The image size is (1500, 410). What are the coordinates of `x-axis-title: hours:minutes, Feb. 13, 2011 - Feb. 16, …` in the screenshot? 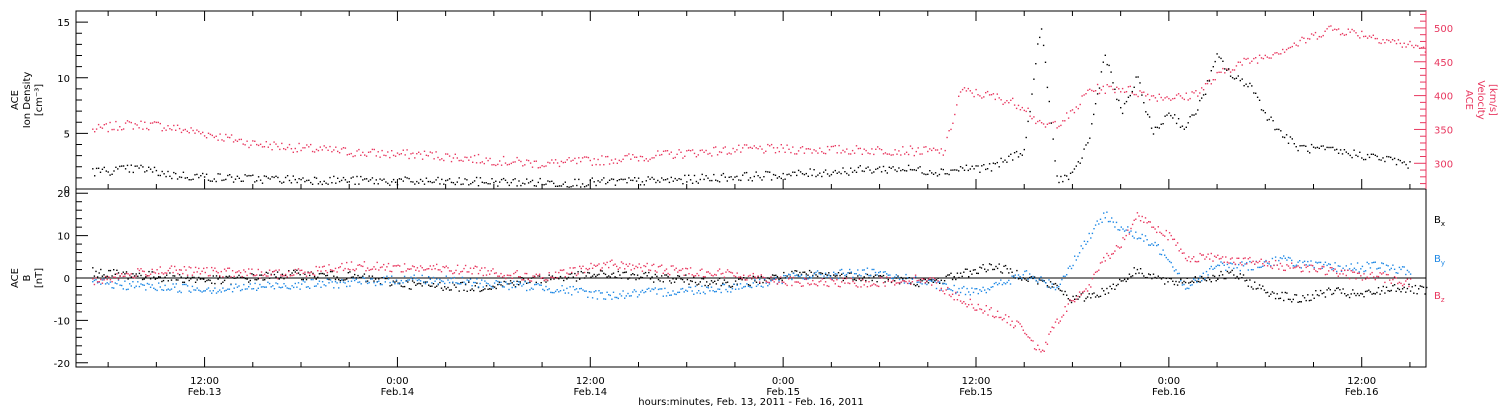 It's located at (750, 402).